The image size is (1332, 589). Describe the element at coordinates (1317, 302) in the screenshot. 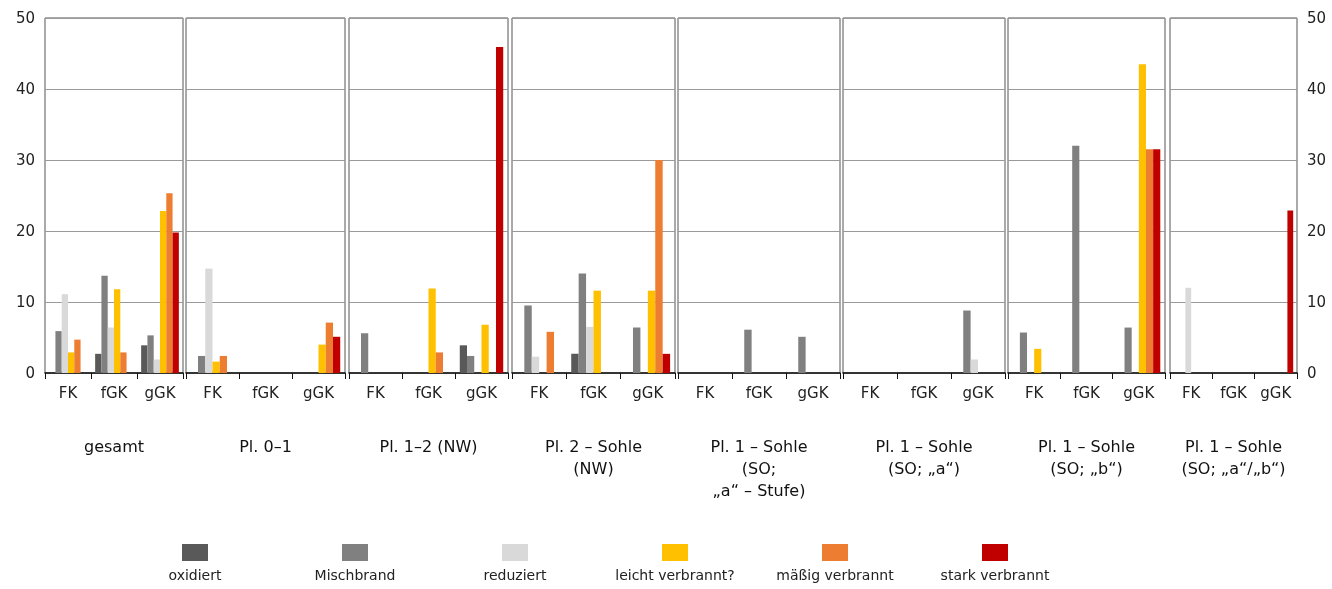

I see `y2-tick-label: 10` at that location.